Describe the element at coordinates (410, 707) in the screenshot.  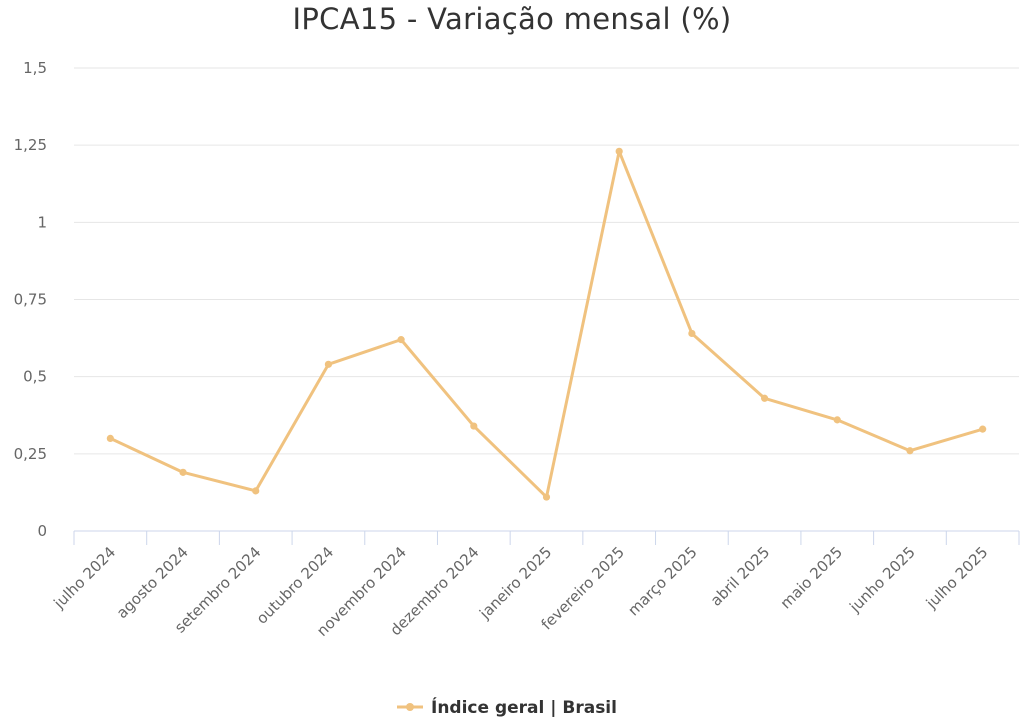
I see `legend-marker` at that location.